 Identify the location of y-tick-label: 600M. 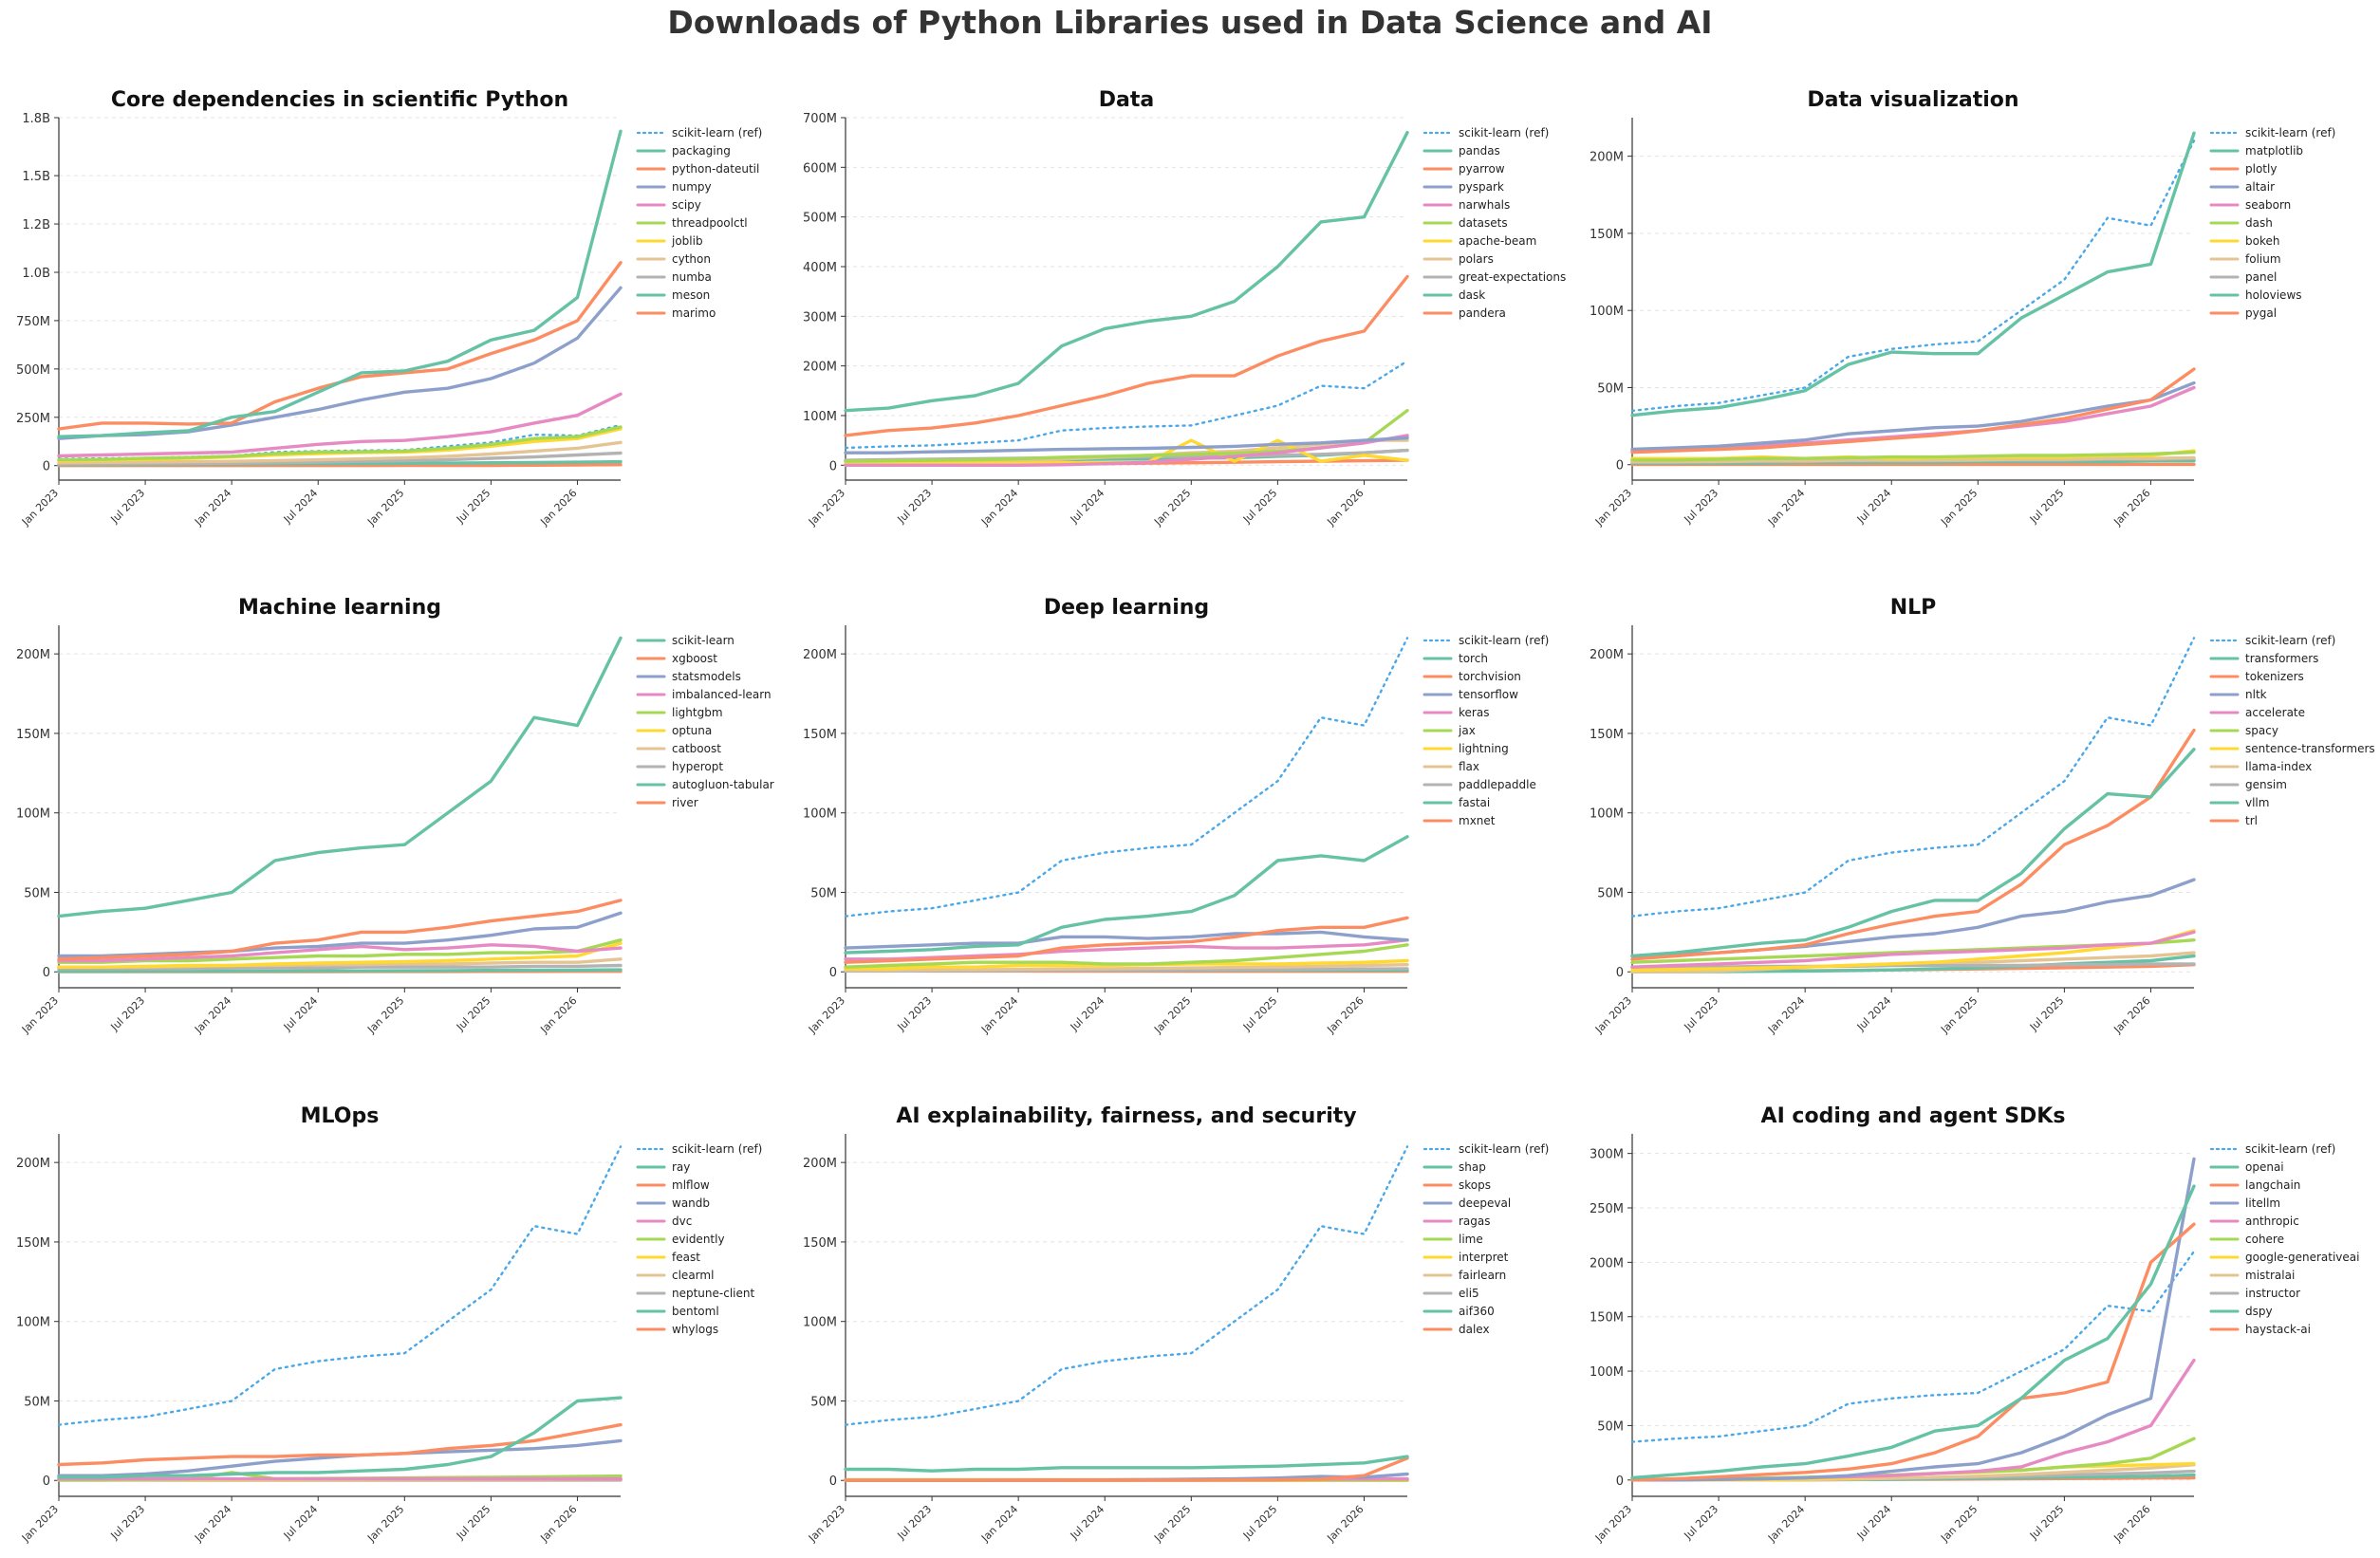
(820, 168).